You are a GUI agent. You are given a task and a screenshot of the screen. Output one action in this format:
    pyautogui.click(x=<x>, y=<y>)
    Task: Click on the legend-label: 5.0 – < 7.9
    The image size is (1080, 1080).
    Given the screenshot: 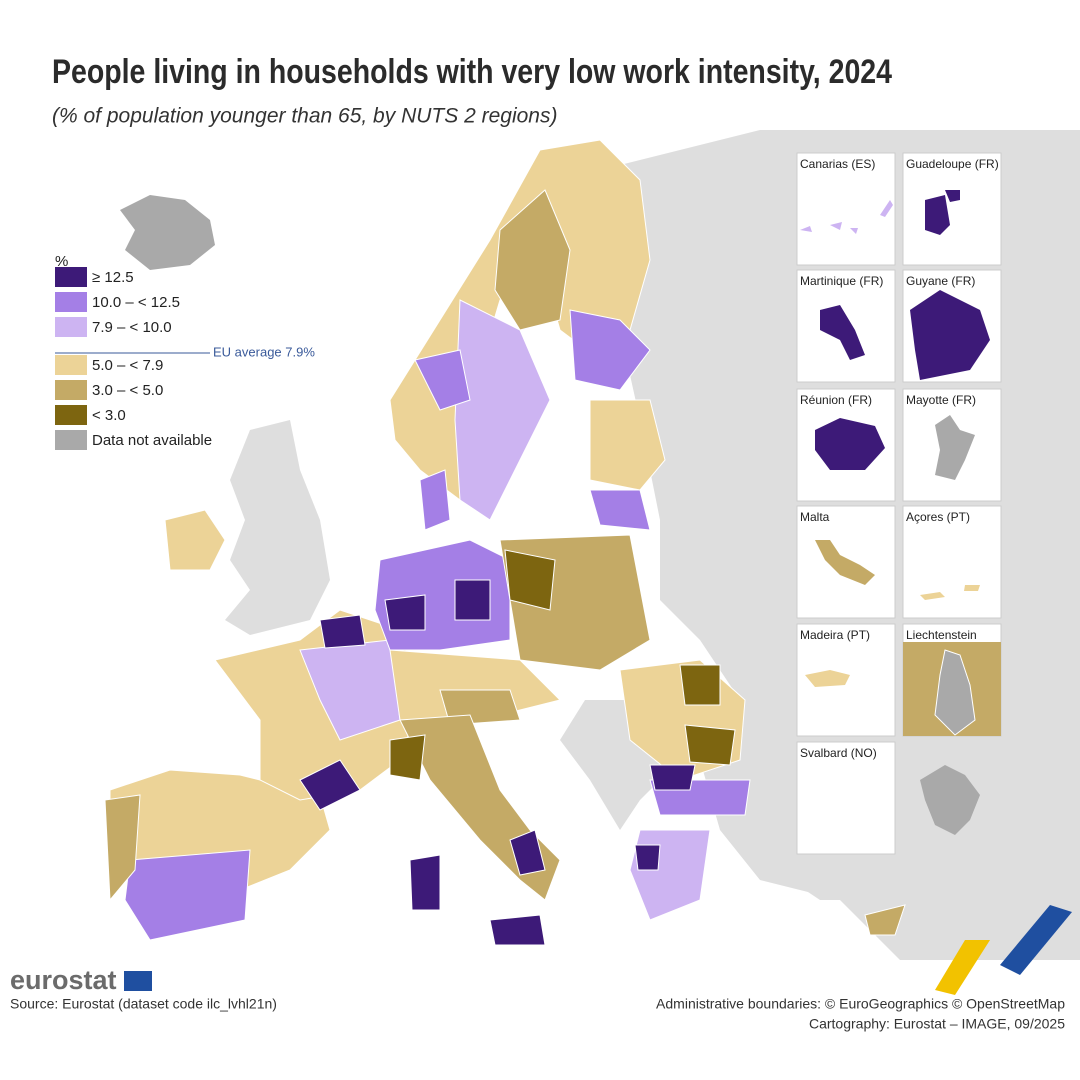 What is the action you would take?
    pyautogui.click(x=127, y=365)
    